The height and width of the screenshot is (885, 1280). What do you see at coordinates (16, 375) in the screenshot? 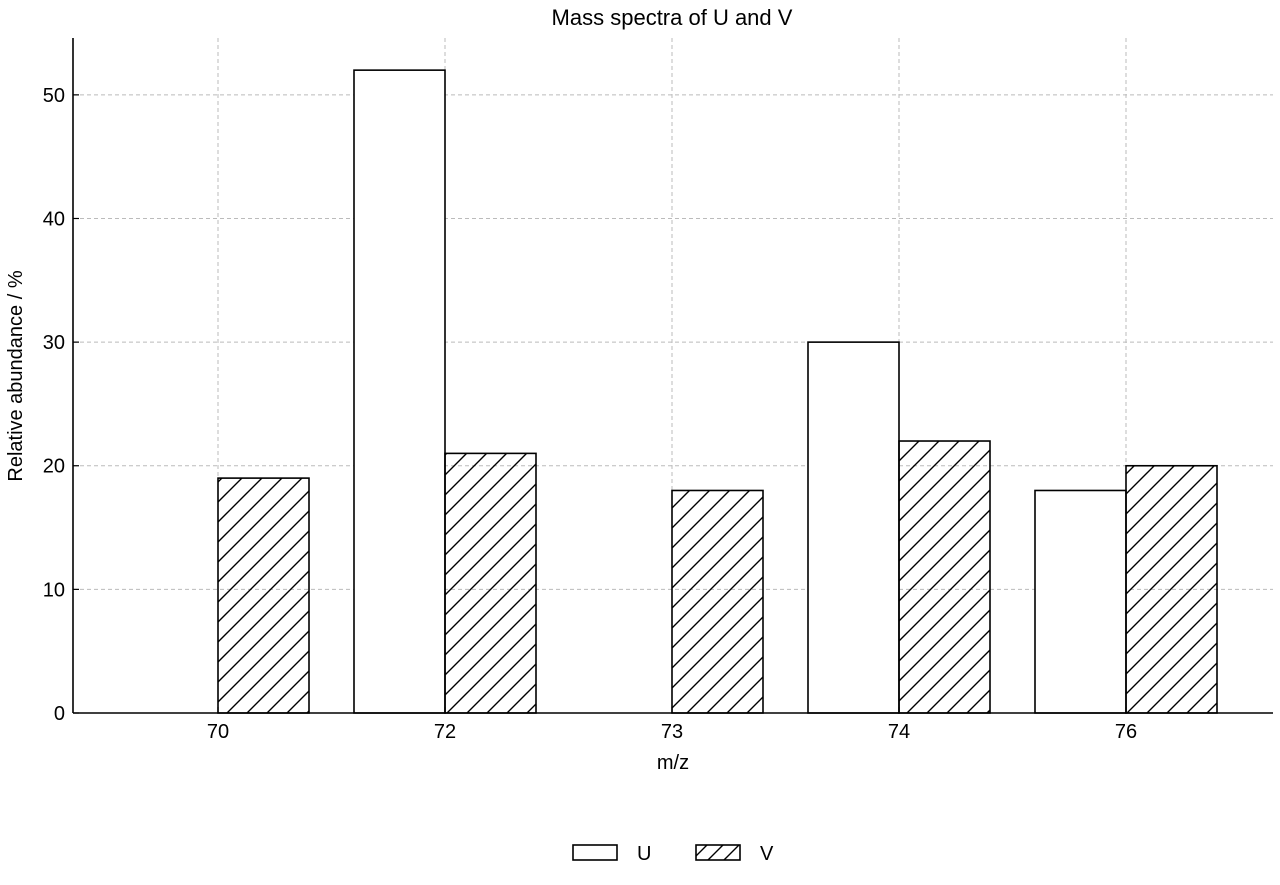
I see `y-axis-label: Relative abundance / %` at bounding box center [16, 375].